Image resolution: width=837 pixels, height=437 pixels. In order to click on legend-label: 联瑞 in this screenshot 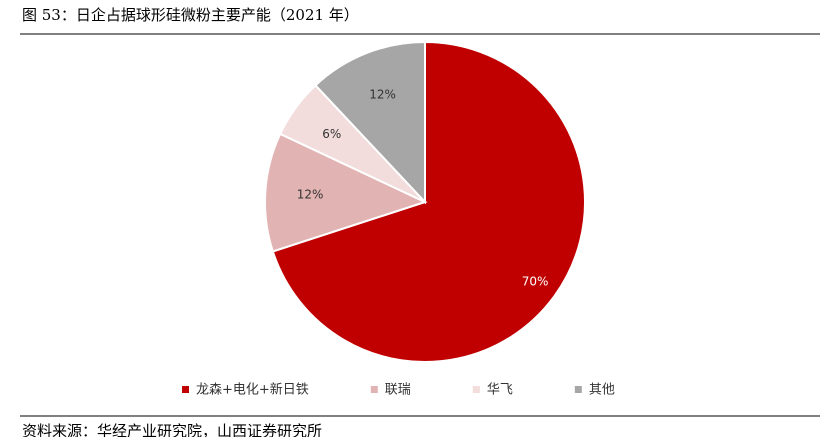, I will do `click(398, 390)`.